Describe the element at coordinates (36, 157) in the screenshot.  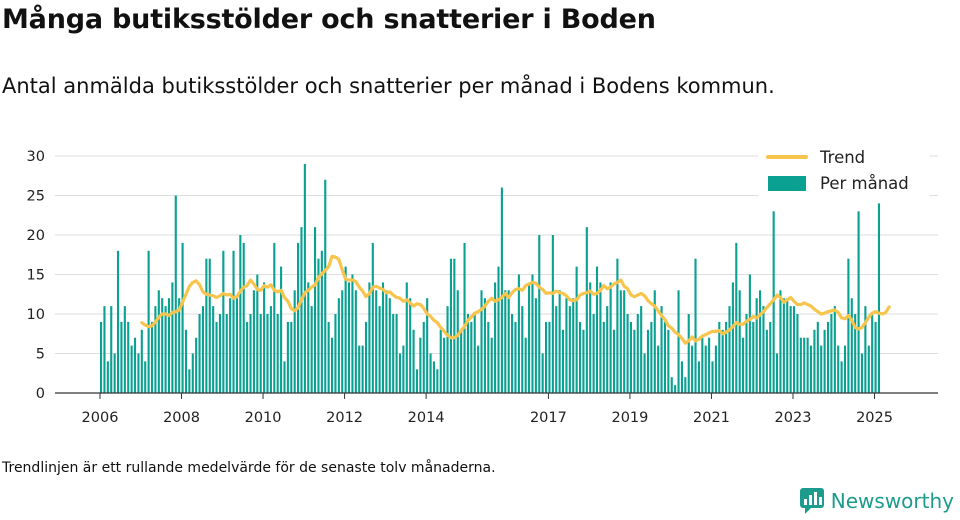
I see `y-tick-label: 30` at that location.